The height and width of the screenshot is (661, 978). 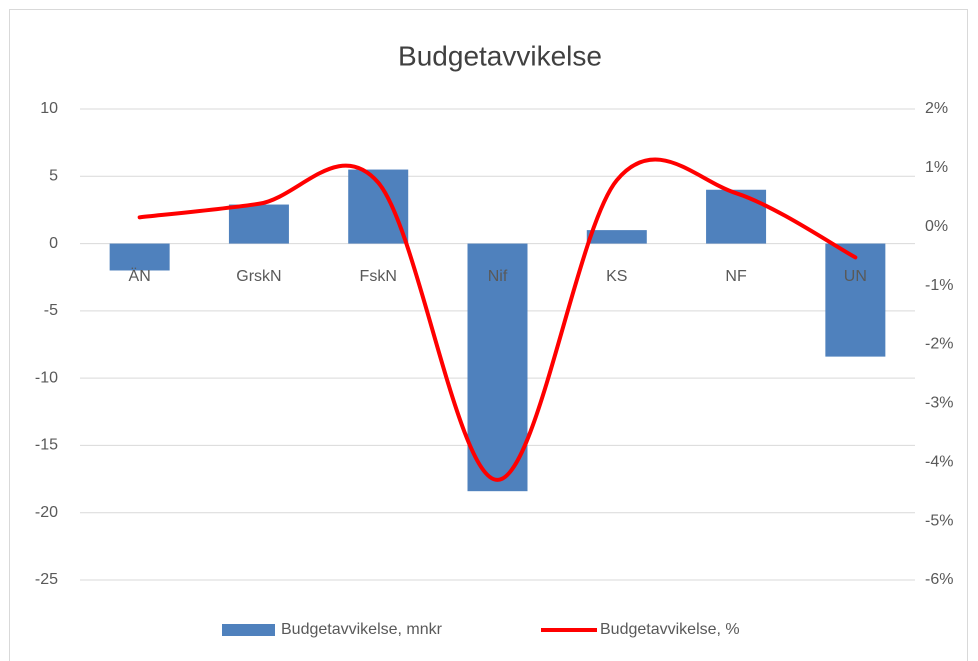 What do you see at coordinates (49, 108) in the screenshot?
I see `y-tick-label: 10` at bounding box center [49, 108].